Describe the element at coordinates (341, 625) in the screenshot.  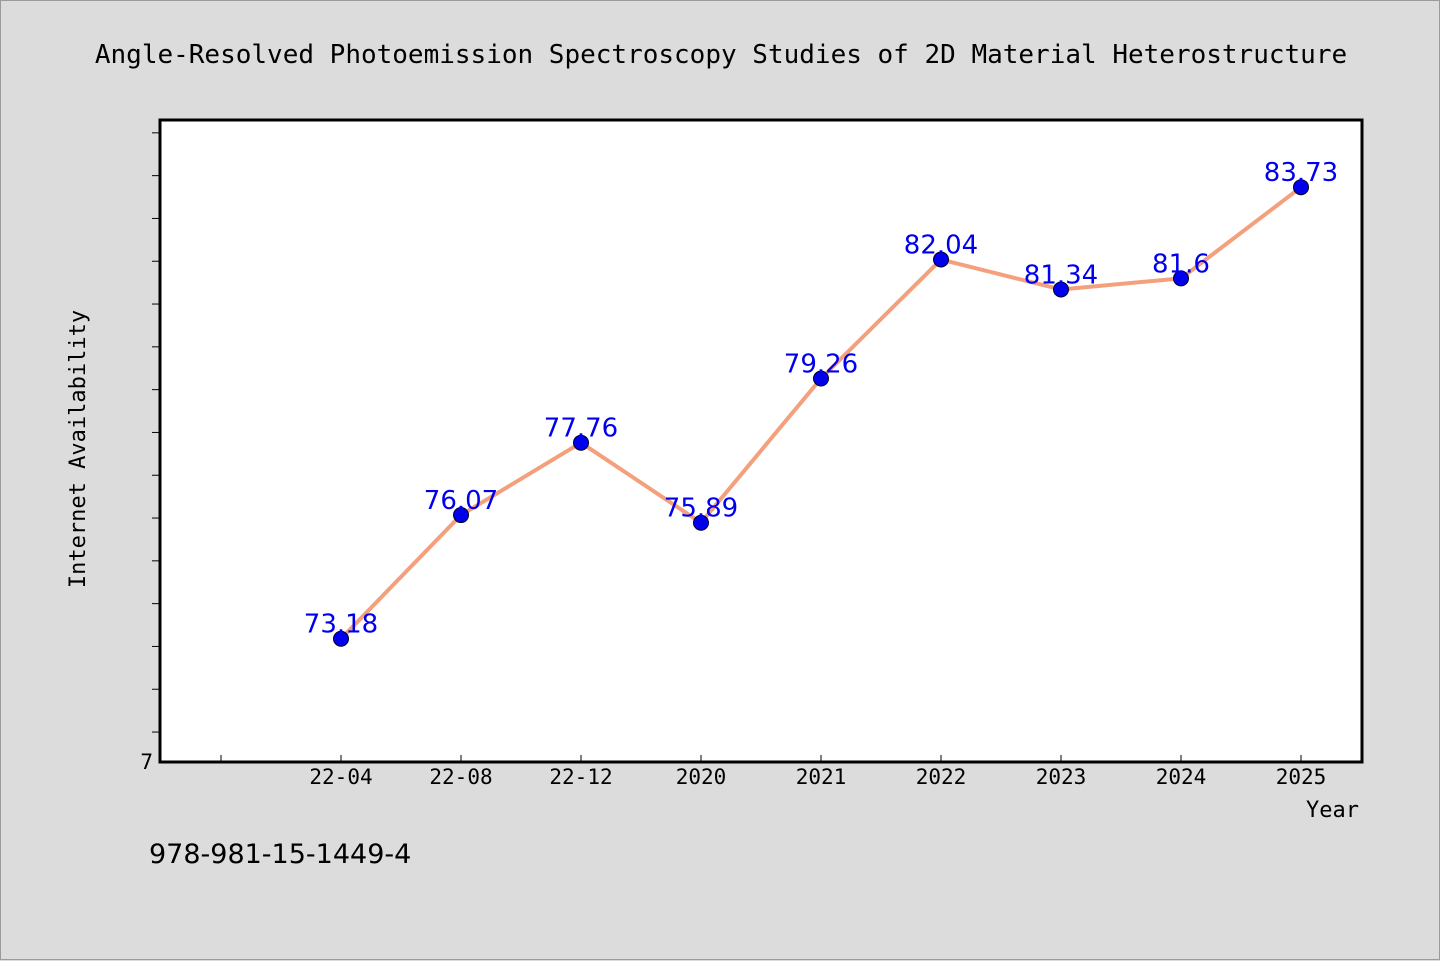
I see `data-label: 73.18` at that location.